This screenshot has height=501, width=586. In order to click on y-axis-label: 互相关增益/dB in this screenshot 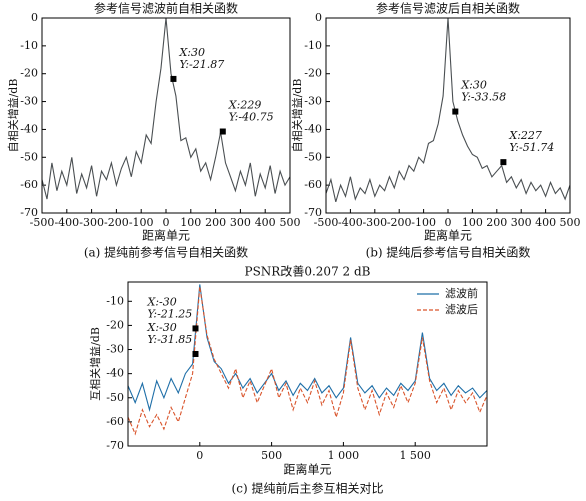, I will do `click(95, 364)`.